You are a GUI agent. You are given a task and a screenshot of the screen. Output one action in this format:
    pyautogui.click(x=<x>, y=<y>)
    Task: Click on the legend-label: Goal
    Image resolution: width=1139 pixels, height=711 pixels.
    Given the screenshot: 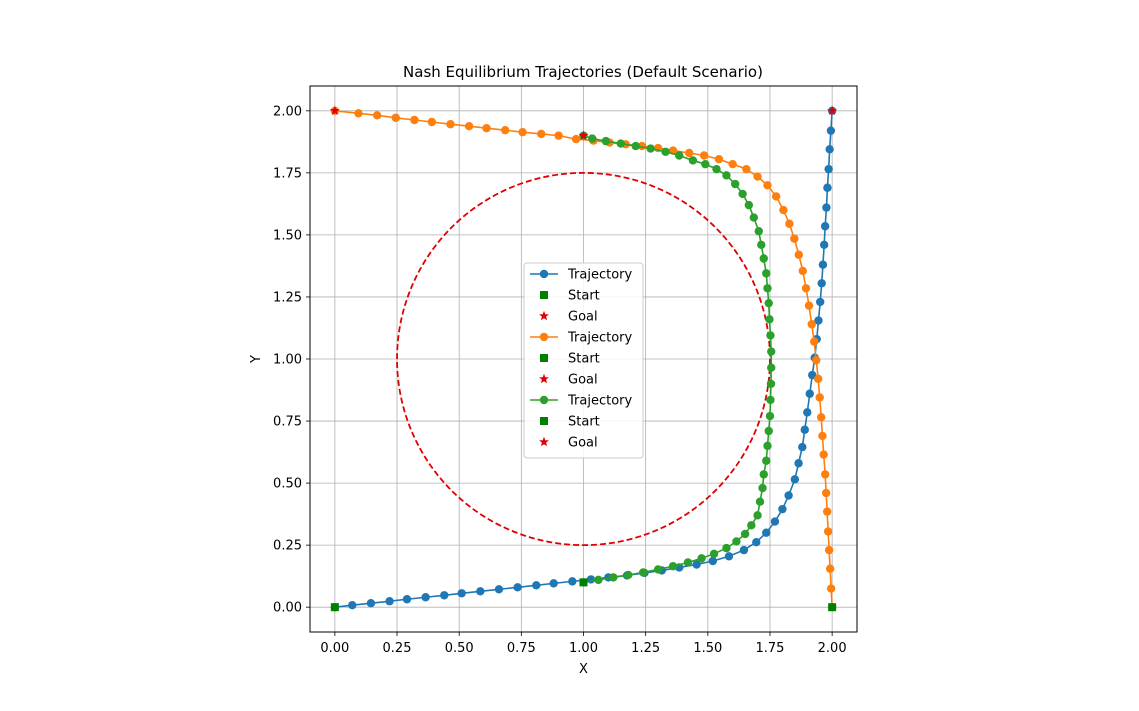 What is the action you would take?
    pyautogui.click(x=583, y=380)
    